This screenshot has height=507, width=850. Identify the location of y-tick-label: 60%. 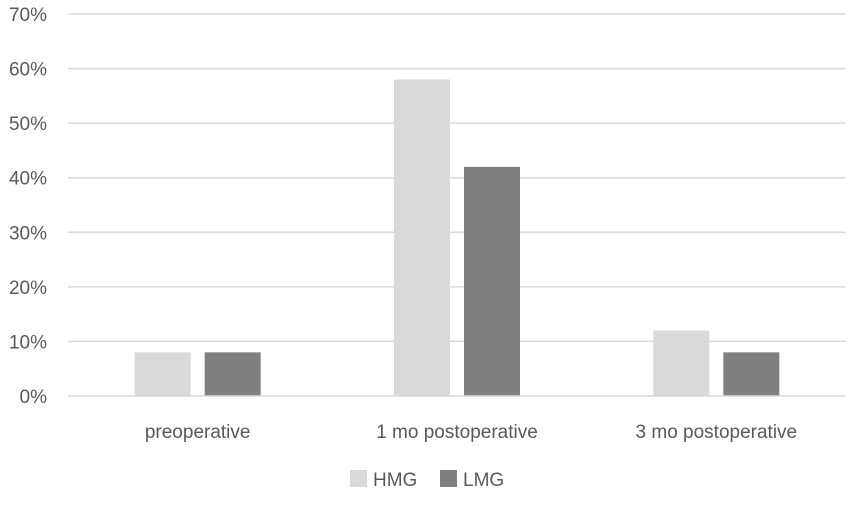
(28, 70).